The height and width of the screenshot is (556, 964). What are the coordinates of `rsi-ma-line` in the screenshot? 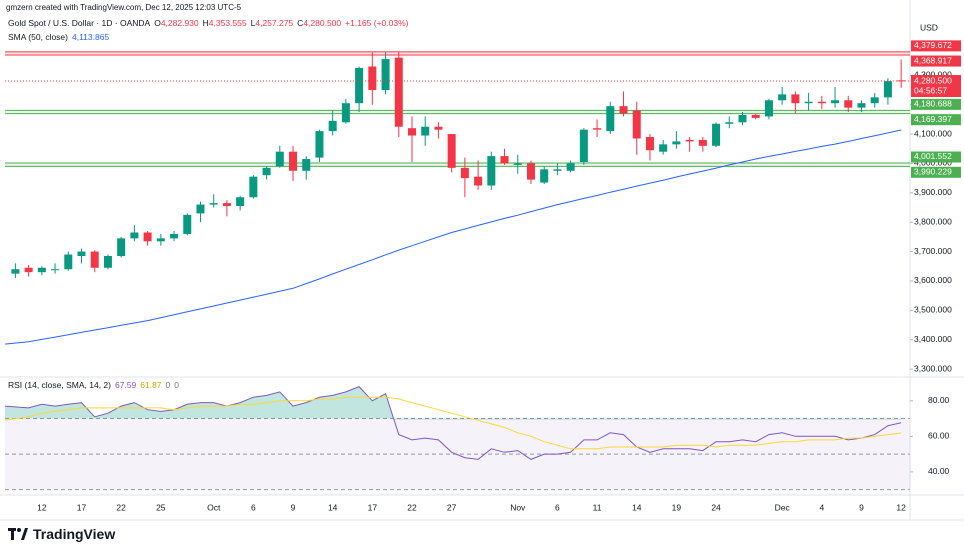 It's located at (453, 423).